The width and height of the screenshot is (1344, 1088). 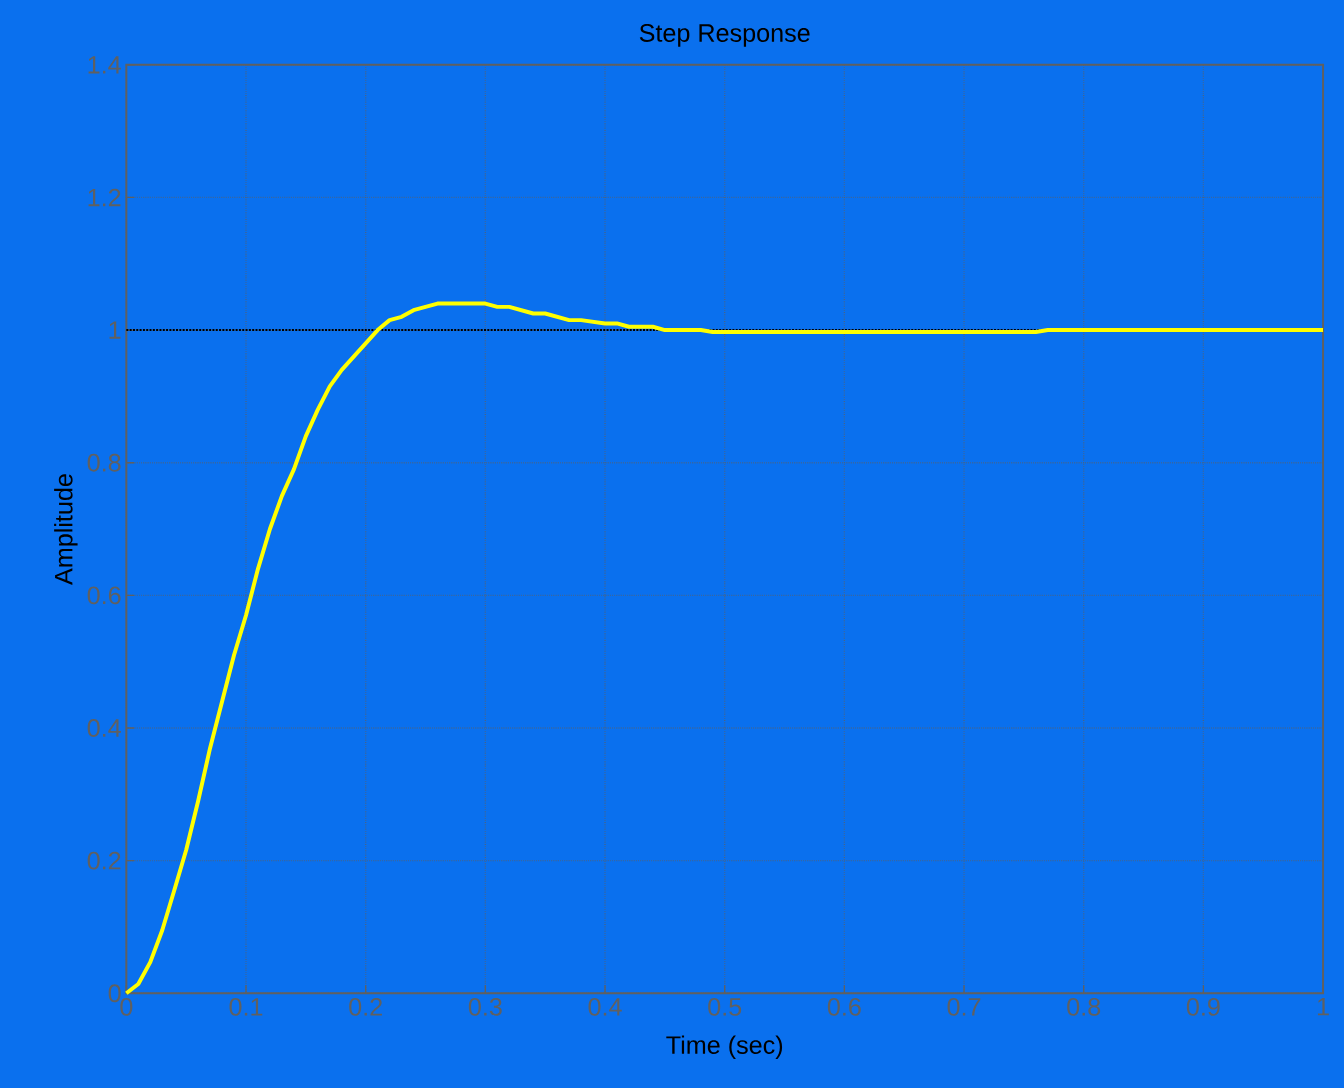 What do you see at coordinates (104, 595) in the screenshot?
I see `y-tick-label: 0.6` at bounding box center [104, 595].